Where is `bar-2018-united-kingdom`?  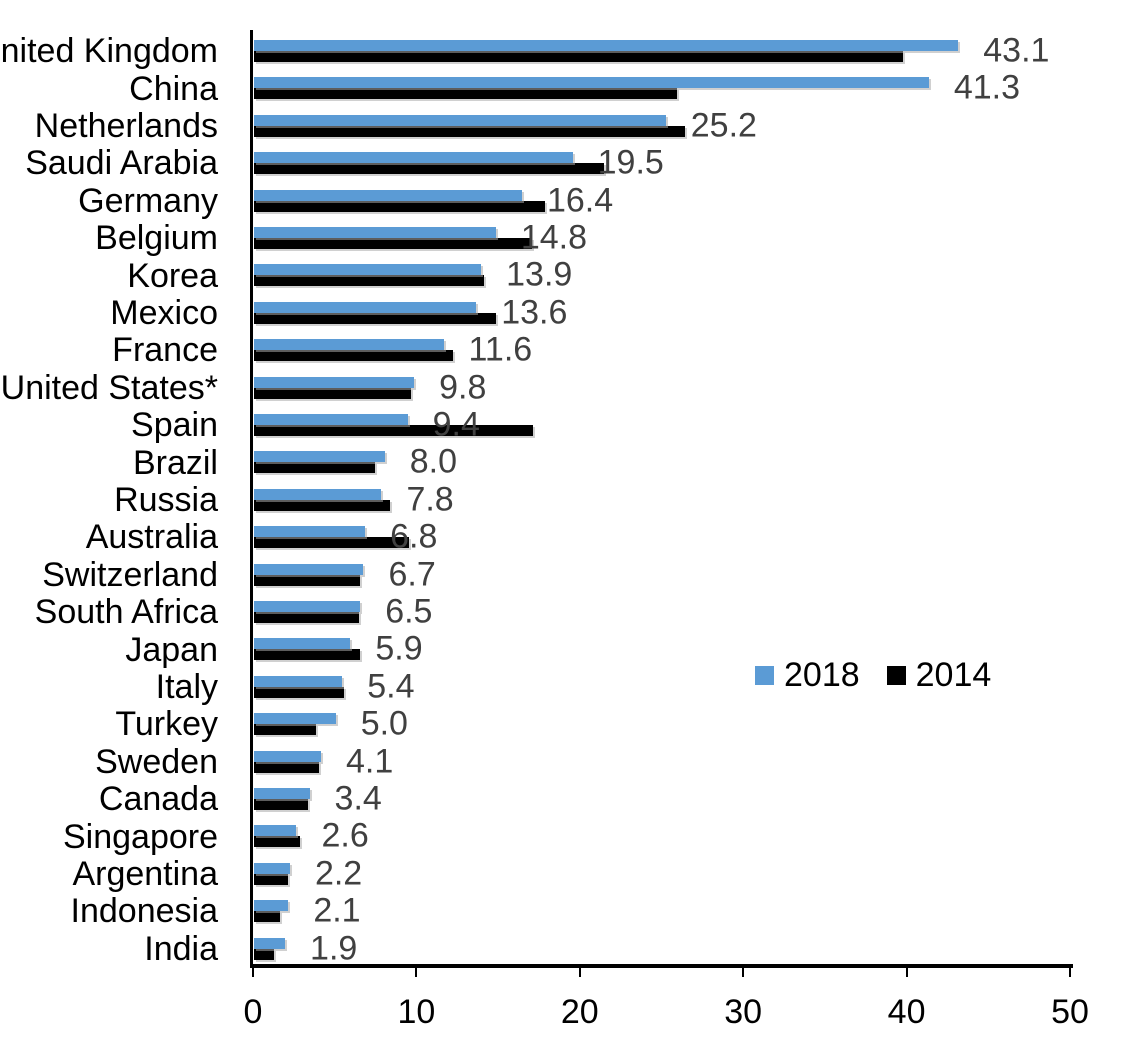
bar-2018-united-kingdom is located at coordinates (606, 45).